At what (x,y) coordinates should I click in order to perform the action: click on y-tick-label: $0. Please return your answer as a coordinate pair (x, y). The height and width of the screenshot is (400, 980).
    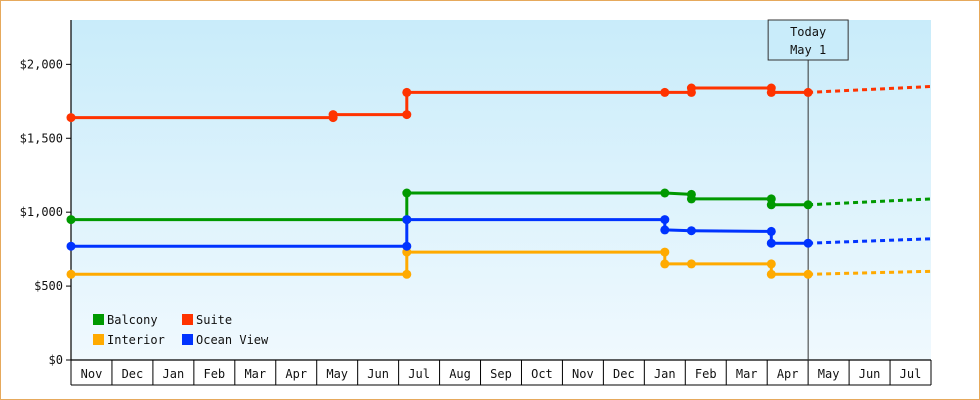
    Looking at the image, I should click on (56, 360).